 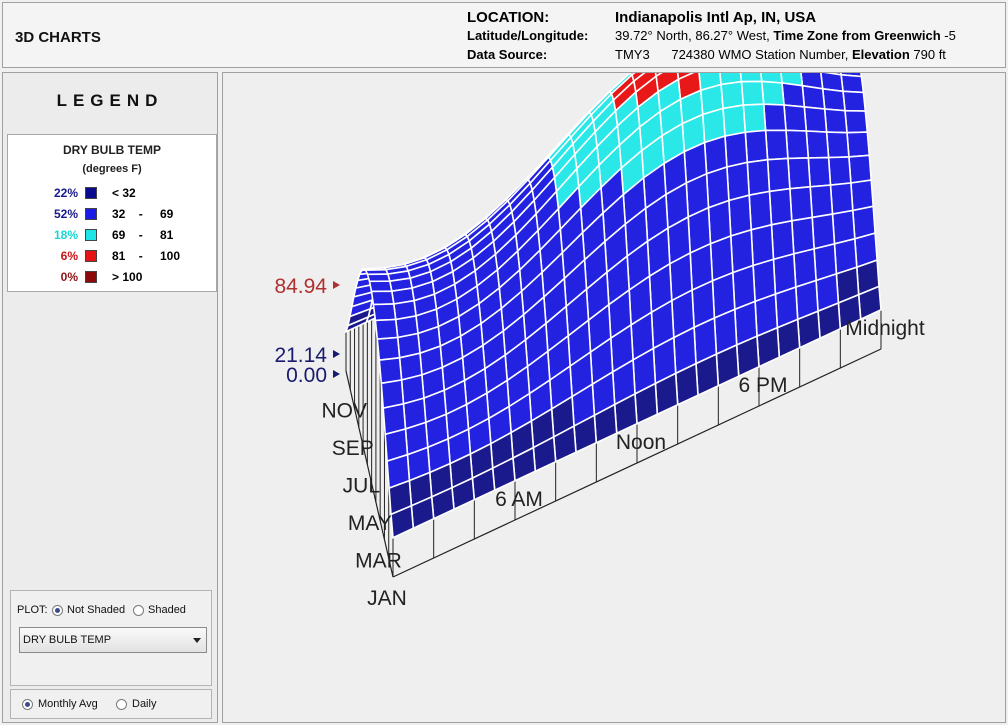 What do you see at coordinates (167, 214) in the screenshot?
I see `legend-range-high: 69` at bounding box center [167, 214].